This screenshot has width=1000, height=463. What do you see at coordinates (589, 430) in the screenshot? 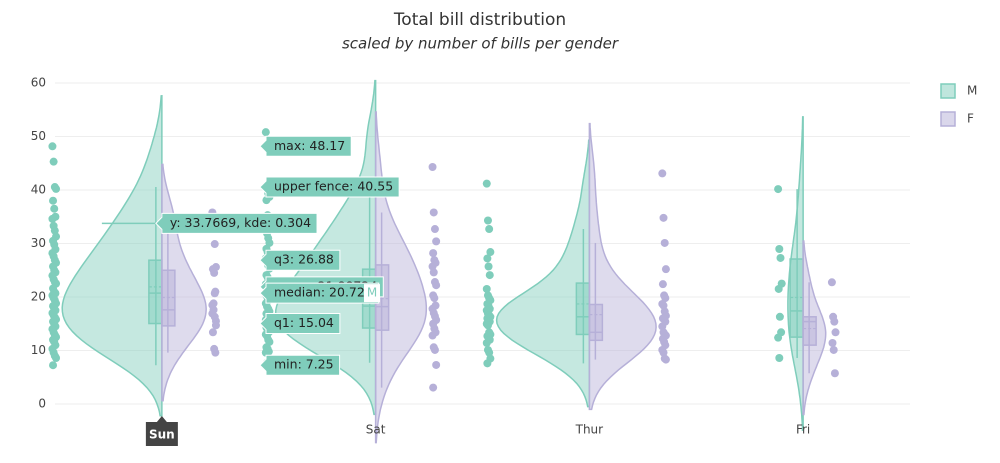
I see `x-tick-label: Thur` at bounding box center [589, 430].